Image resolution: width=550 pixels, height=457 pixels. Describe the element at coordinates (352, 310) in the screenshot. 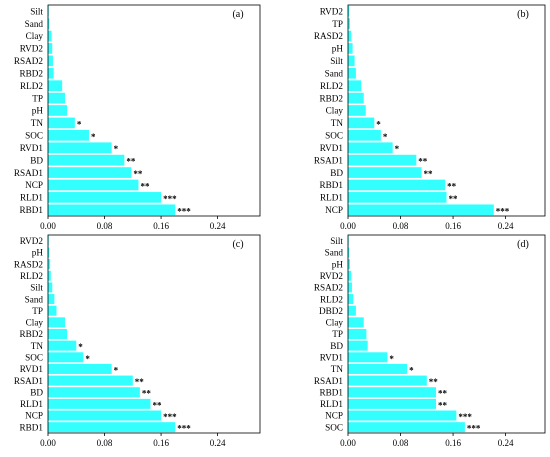

I see `bar-dbd2` at that location.